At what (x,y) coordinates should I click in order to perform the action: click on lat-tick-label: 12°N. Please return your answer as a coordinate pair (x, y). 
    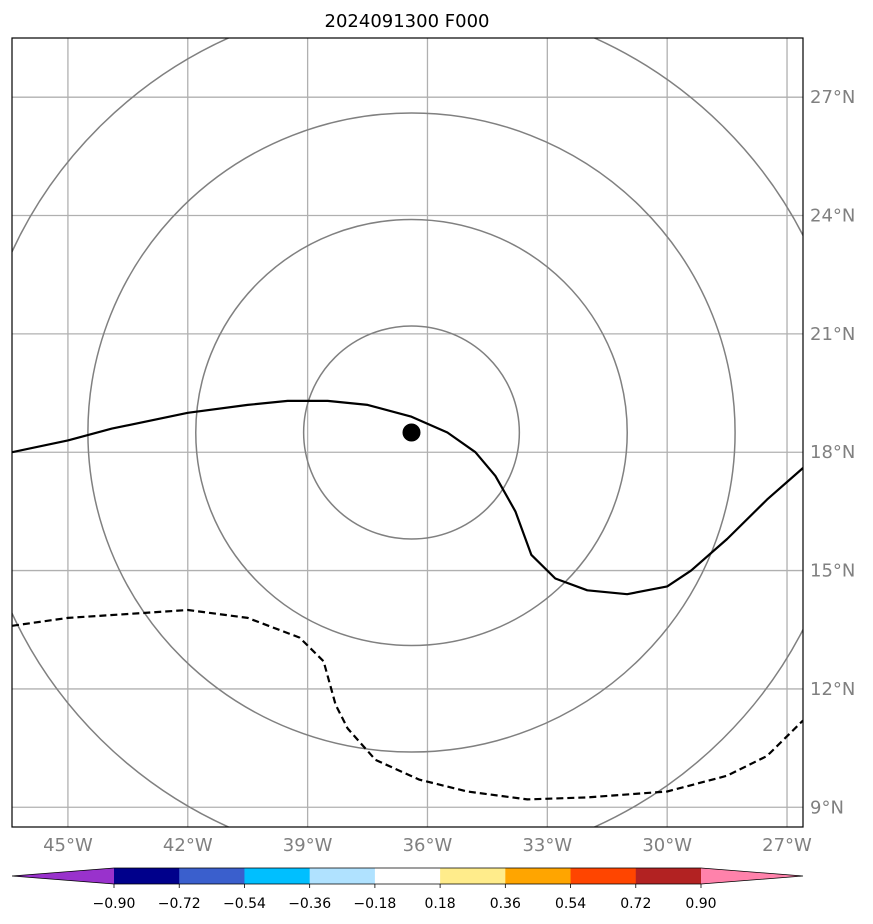
    Looking at the image, I should click on (832, 689).